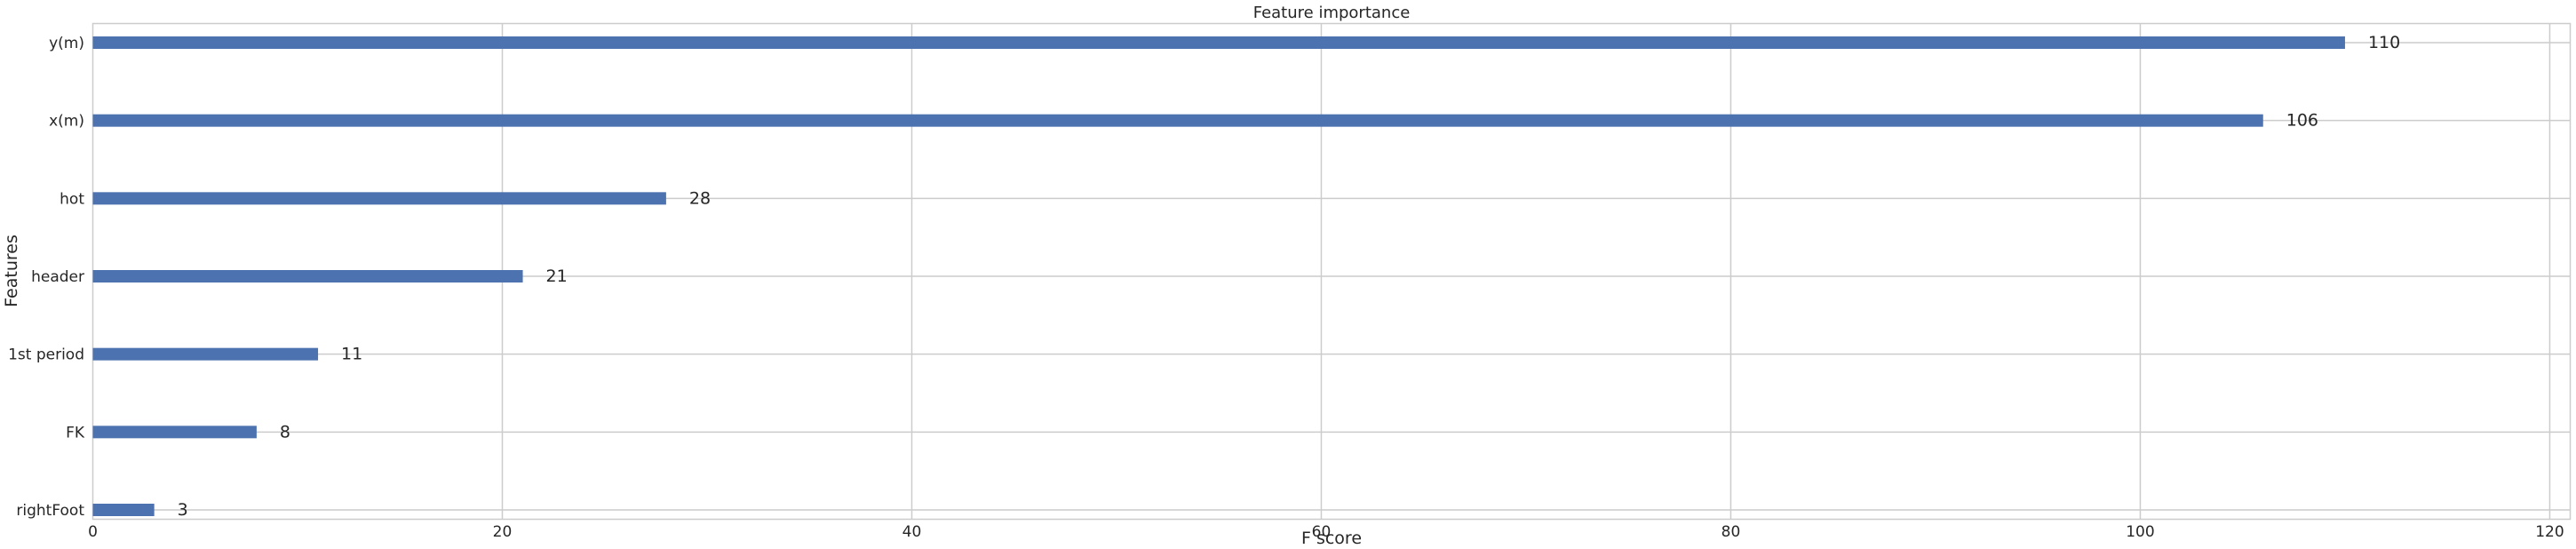 The image size is (2576, 549). What do you see at coordinates (285, 432) in the screenshot?
I see `bar-value-label: 8` at bounding box center [285, 432].